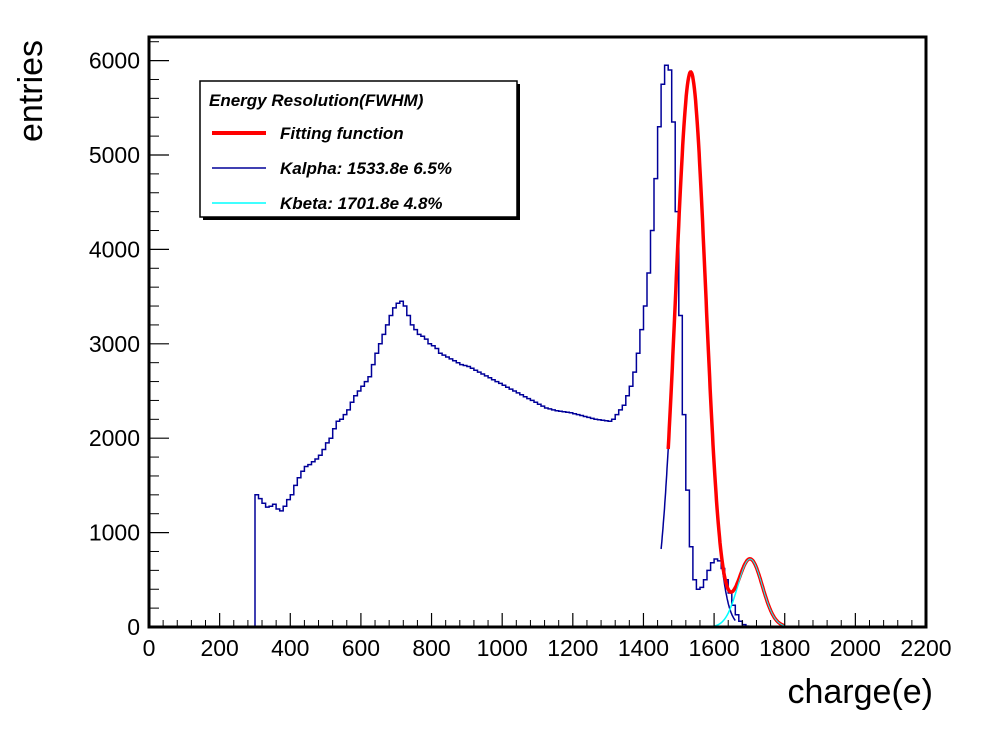  I want to click on legend-header: Energy Resolution(FWHM), so click(316, 100).